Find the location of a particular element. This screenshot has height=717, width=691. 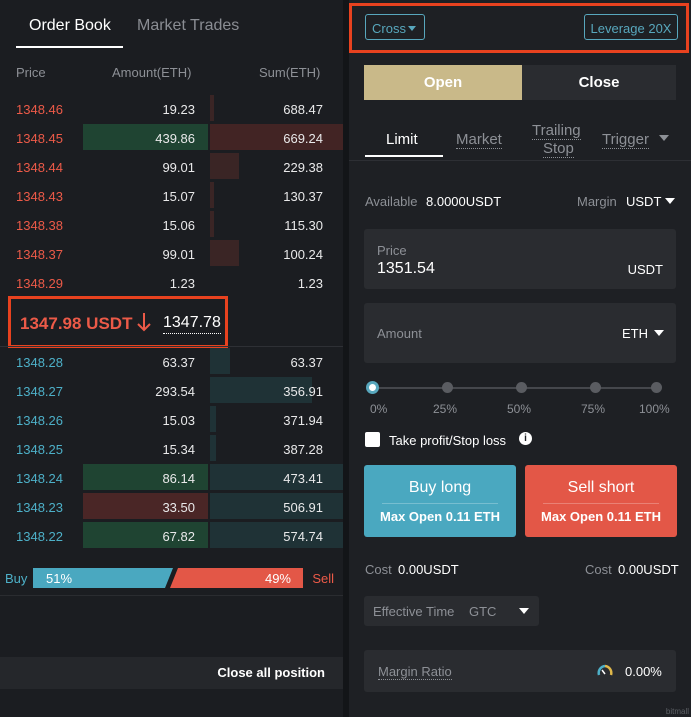

ask-sum: 669.24 is located at coordinates (303, 138).